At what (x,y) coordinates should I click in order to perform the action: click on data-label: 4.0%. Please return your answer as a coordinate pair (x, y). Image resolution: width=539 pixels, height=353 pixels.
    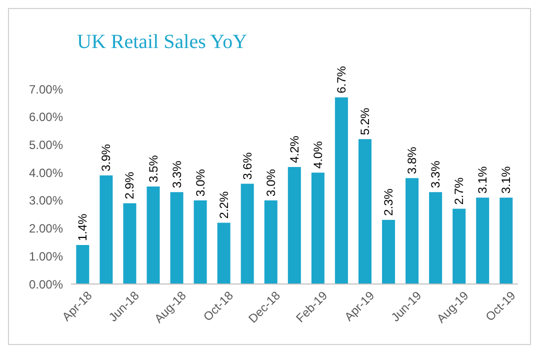
    Looking at the image, I should click on (317, 154).